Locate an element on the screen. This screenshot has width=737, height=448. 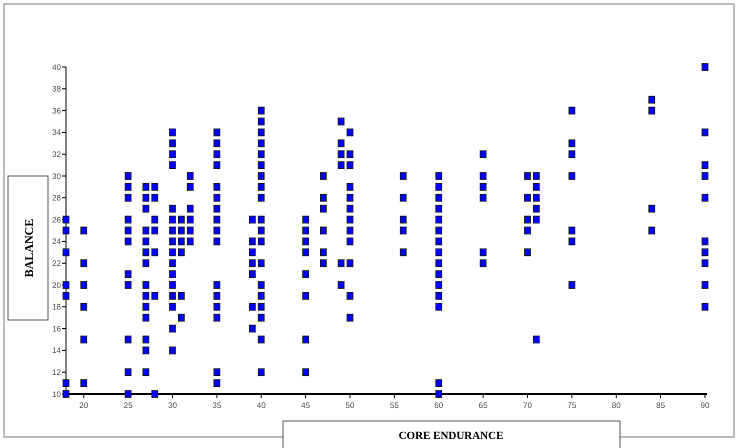
x-tick-label: 75 is located at coordinates (572, 405).